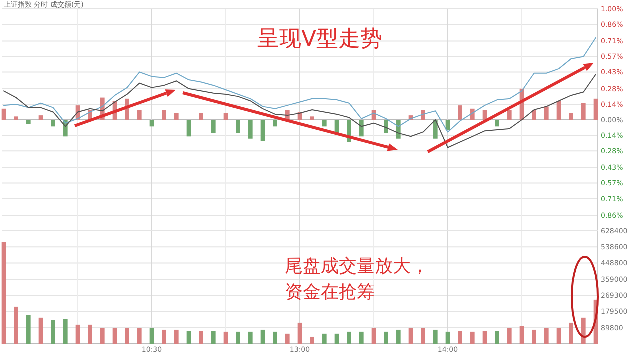  What do you see at coordinates (320, 39) in the screenshot?
I see `annotation: 呈现V型走势` at bounding box center [320, 39].